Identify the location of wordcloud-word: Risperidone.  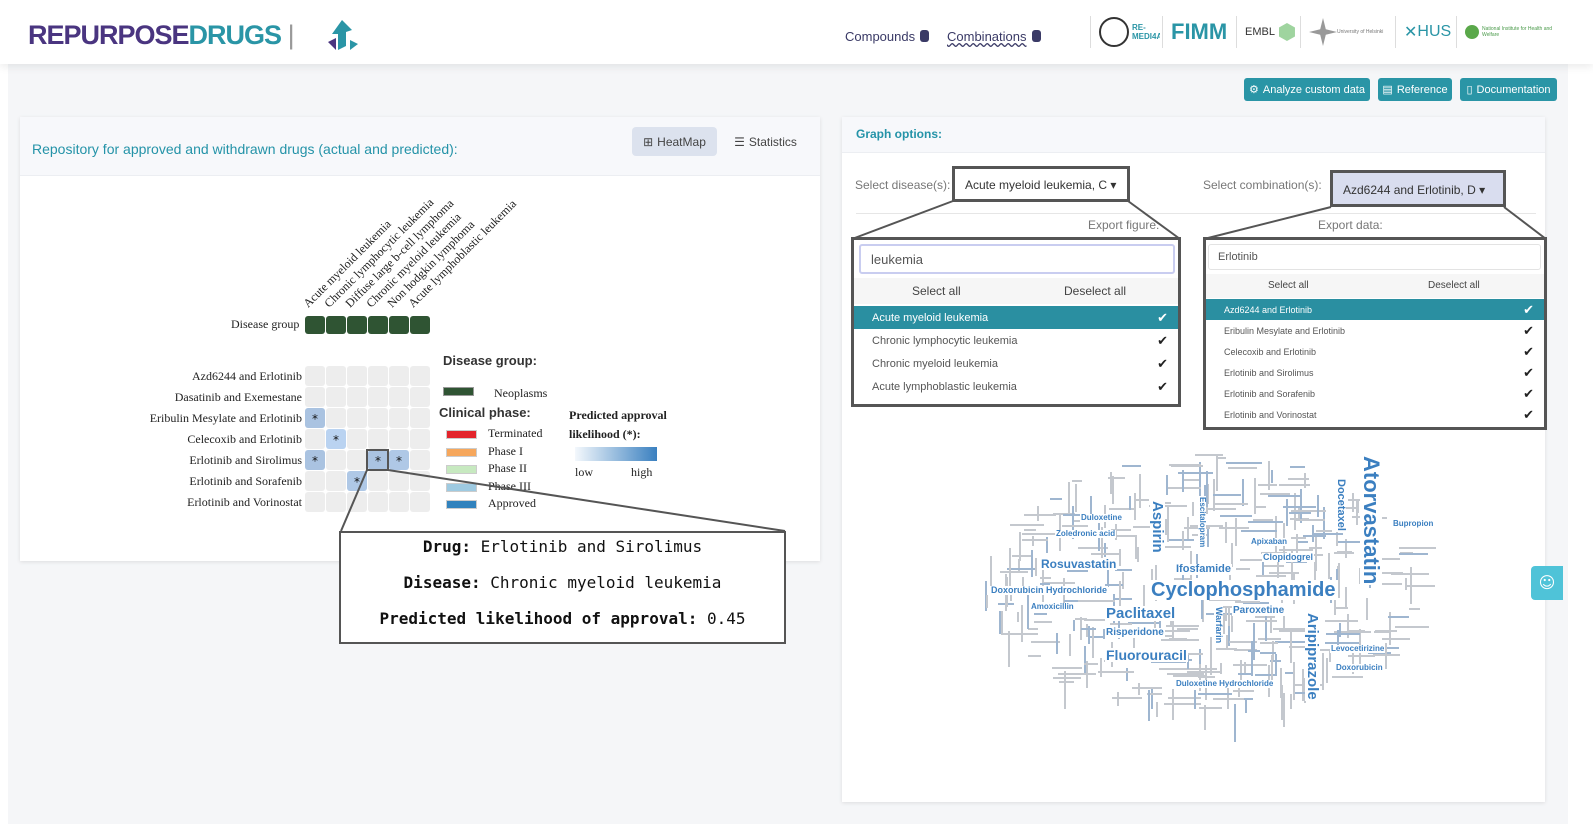
(1135, 632).